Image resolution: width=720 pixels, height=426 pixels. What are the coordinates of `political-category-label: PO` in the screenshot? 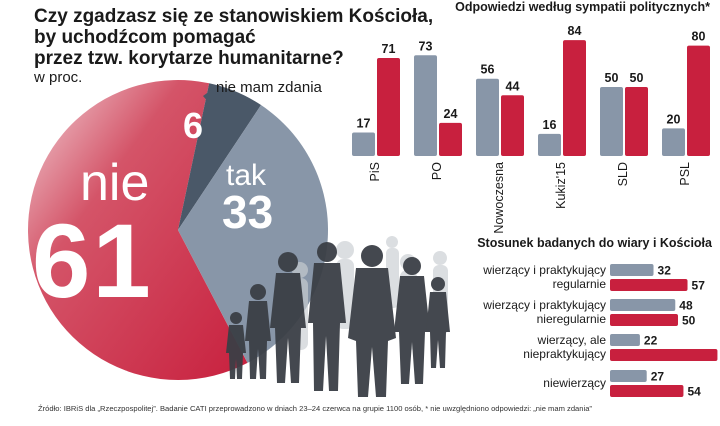 It's located at (437, 171).